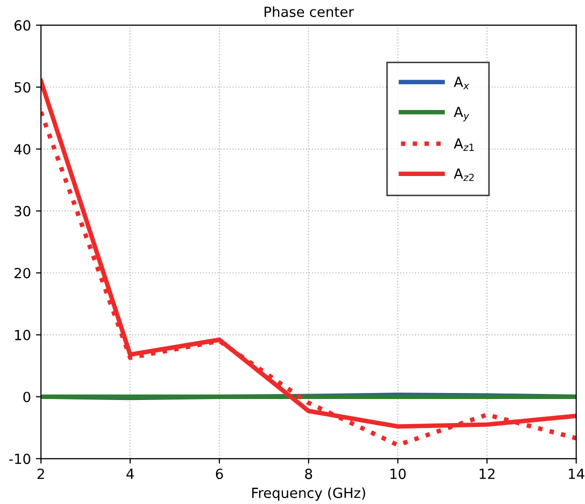 The image size is (585, 504). What do you see at coordinates (22, 335) in the screenshot?
I see `y-tick-label: 10` at bounding box center [22, 335].